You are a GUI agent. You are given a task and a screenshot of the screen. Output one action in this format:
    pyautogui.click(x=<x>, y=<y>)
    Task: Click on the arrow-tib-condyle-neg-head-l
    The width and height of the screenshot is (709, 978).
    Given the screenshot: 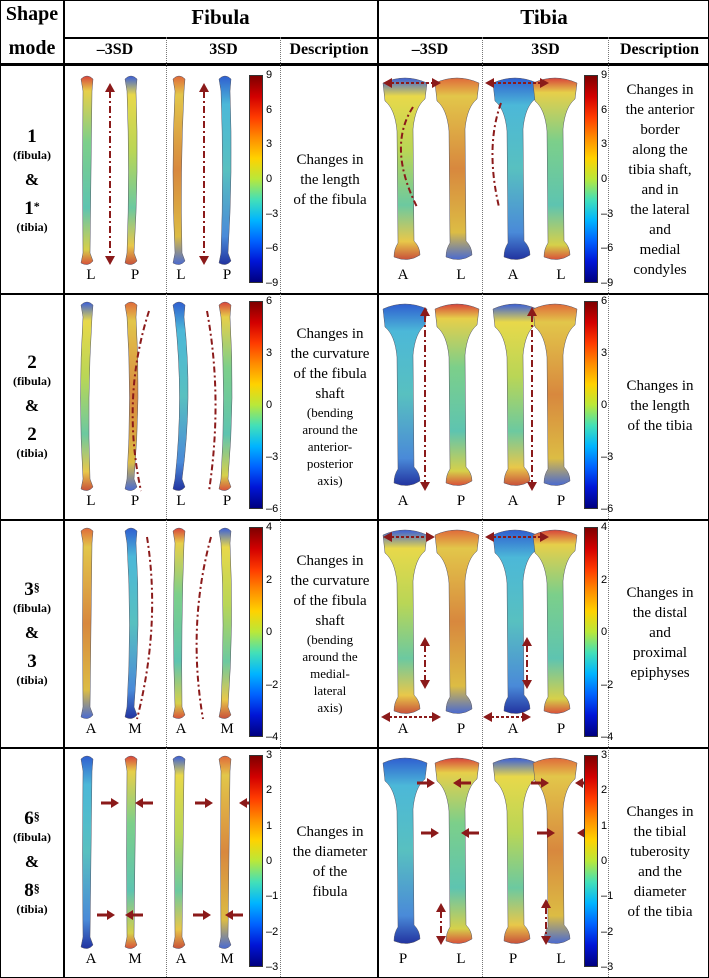 What is the action you would take?
    pyautogui.click(x=387, y=83)
    